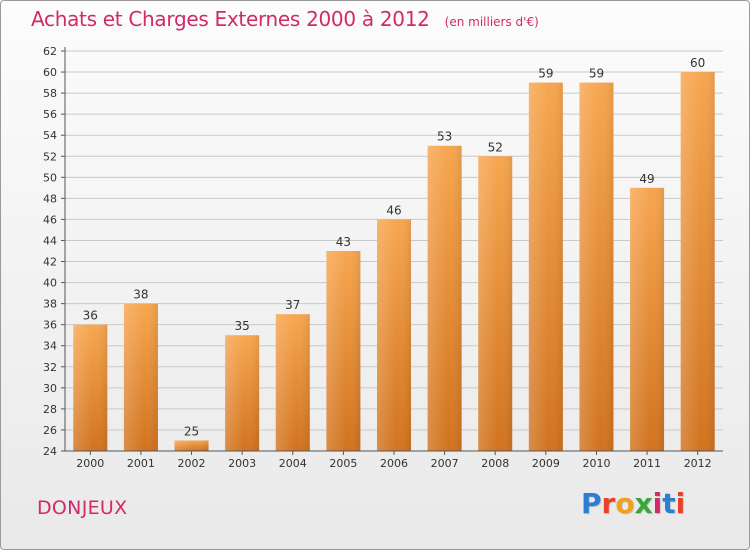 This screenshot has width=750, height=550. Describe the element at coordinates (50, 114) in the screenshot. I see `y-tick-label: 56` at that location.